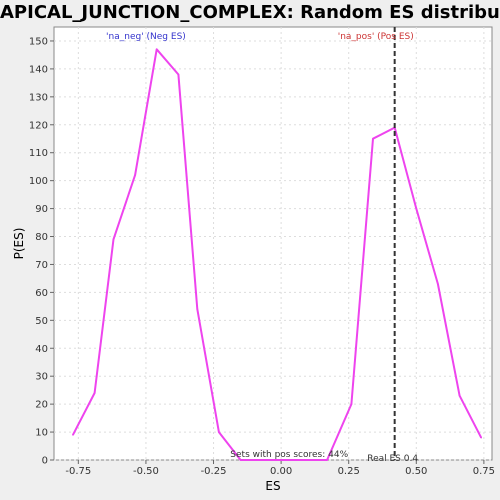 The image size is (500, 500). Describe the element at coordinates (41, 377) in the screenshot. I see `y-tick-label: 30` at that location.